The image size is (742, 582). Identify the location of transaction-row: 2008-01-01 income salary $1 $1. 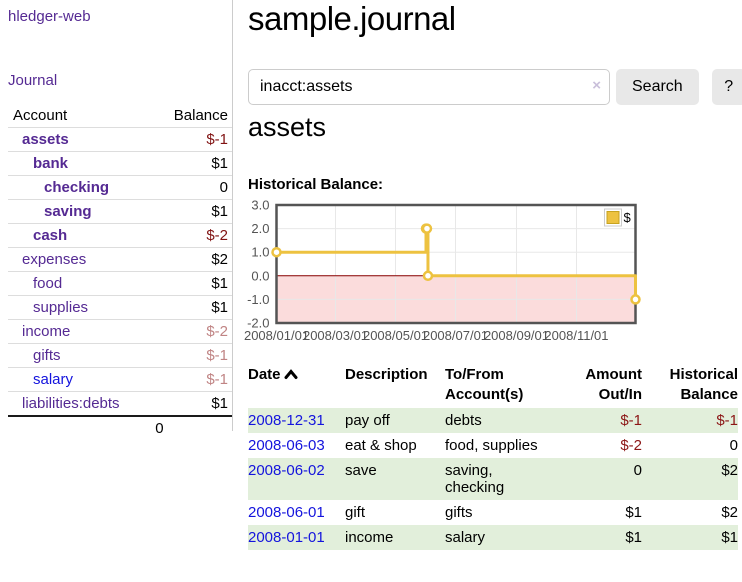
(493, 537).